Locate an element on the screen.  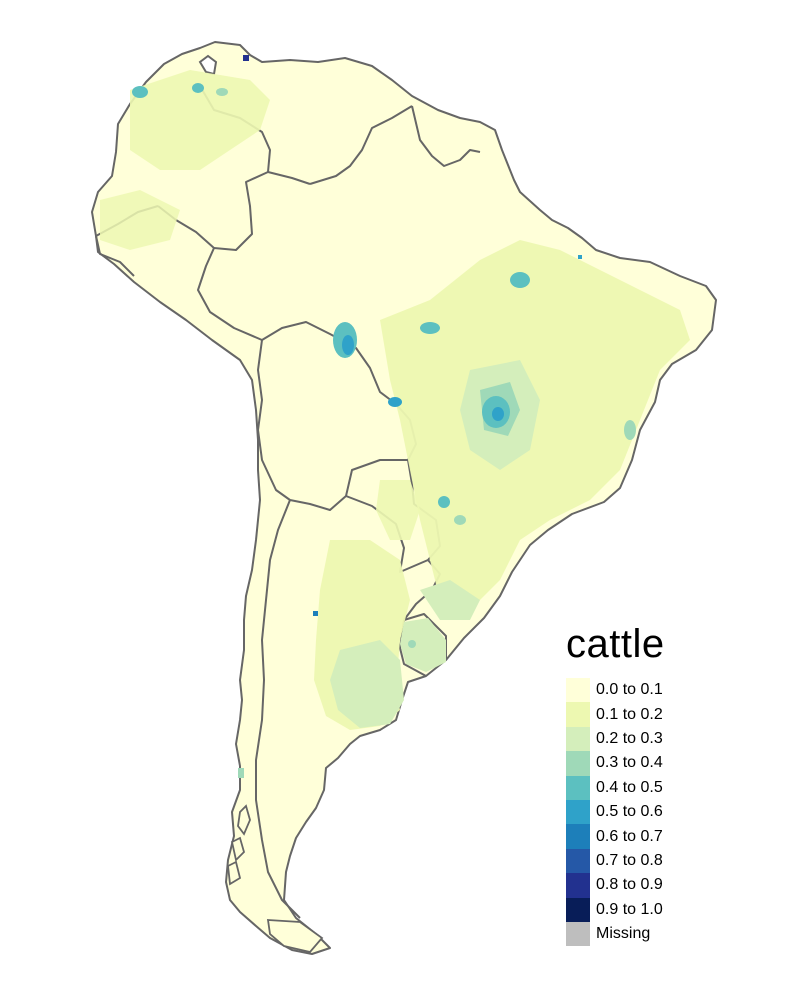
archipelago is located at coordinates (275, 878).